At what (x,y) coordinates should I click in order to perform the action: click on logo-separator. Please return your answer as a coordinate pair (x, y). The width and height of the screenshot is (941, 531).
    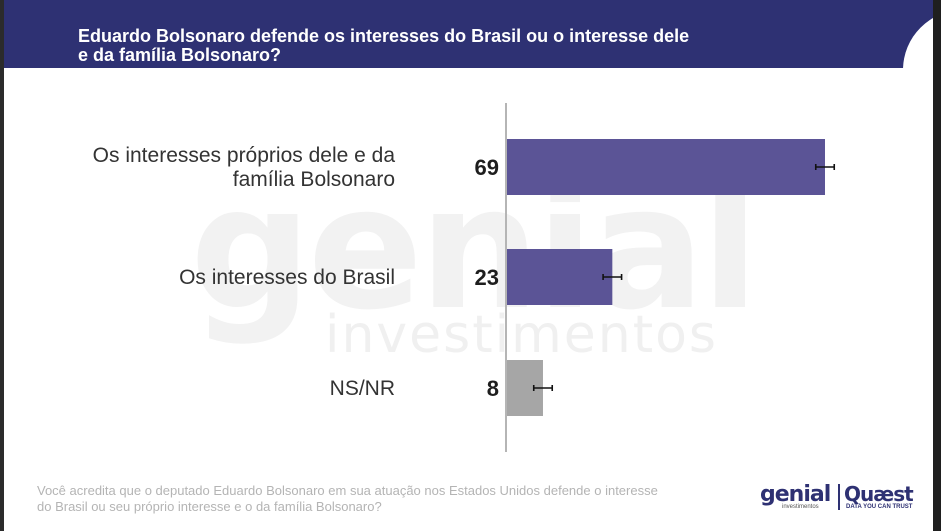
    Looking at the image, I should click on (839, 497).